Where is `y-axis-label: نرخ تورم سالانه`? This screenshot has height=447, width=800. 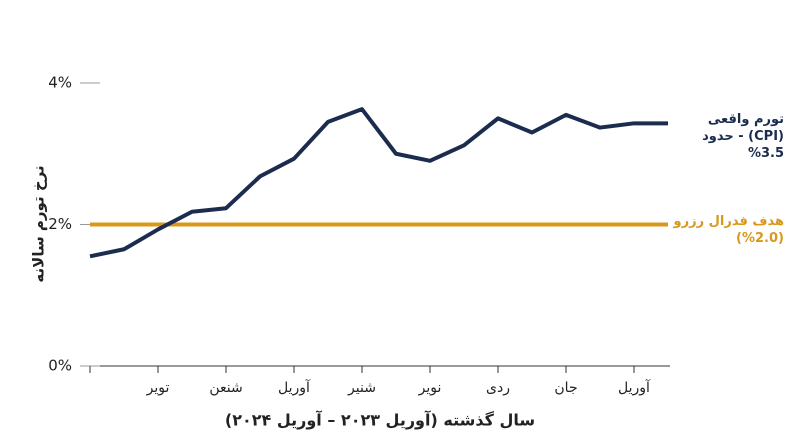 y-axis-label: نرخ تورم سالانه is located at coordinates (39, 223).